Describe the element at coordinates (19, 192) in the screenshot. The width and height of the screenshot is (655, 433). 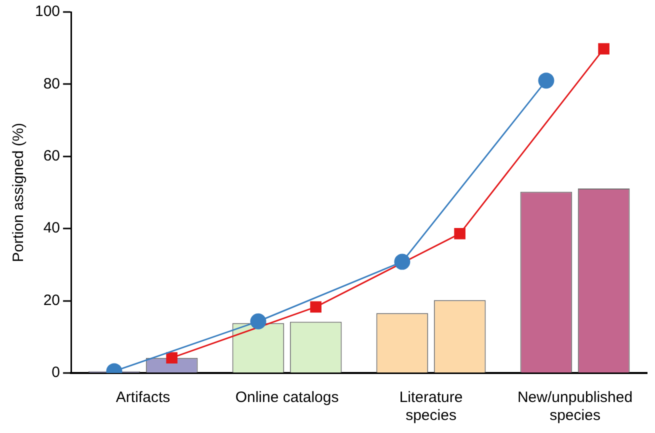
I see `y-axis-title: Portion assigned (%)` at that location.